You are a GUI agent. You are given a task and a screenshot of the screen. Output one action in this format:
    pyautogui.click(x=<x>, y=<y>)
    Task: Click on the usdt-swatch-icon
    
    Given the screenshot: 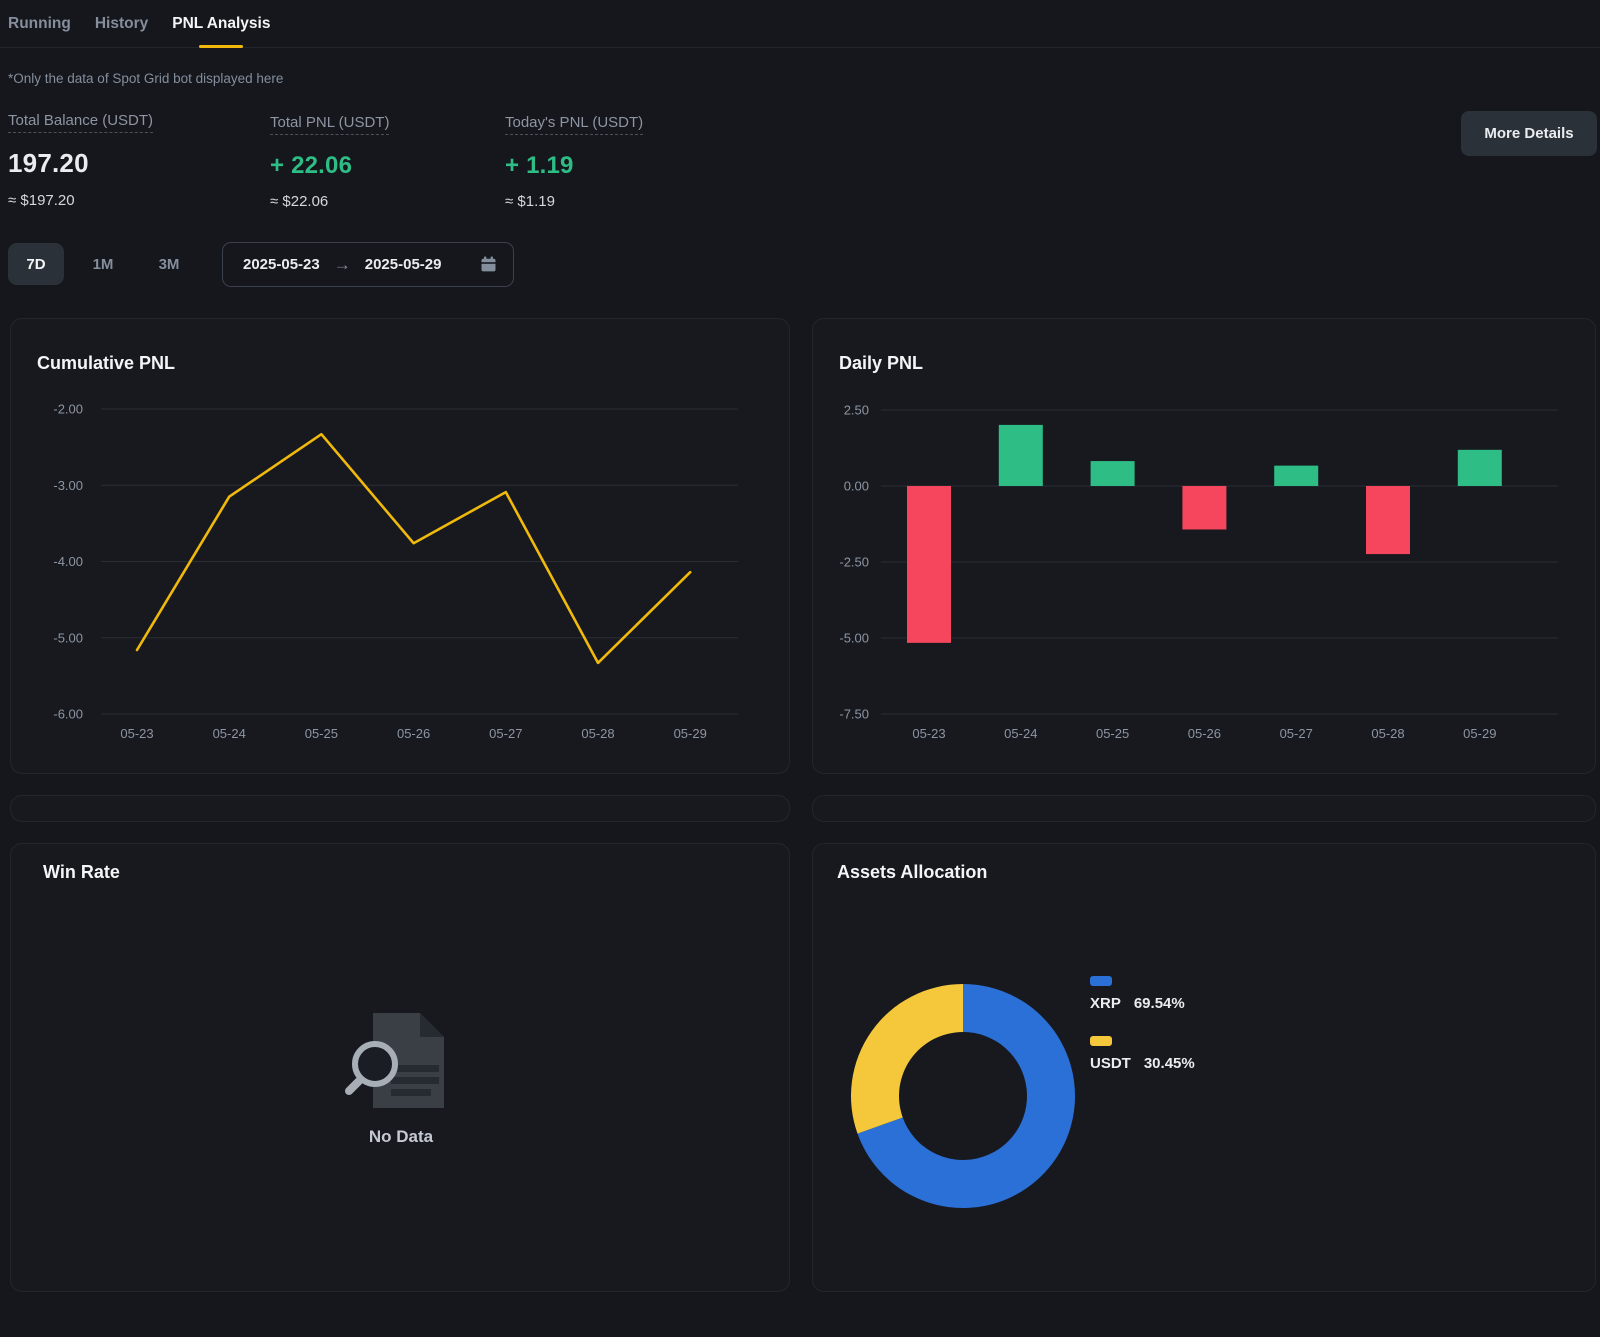 What is the action you would take?
    pyautogui.click(x=1101, y=1041)
    